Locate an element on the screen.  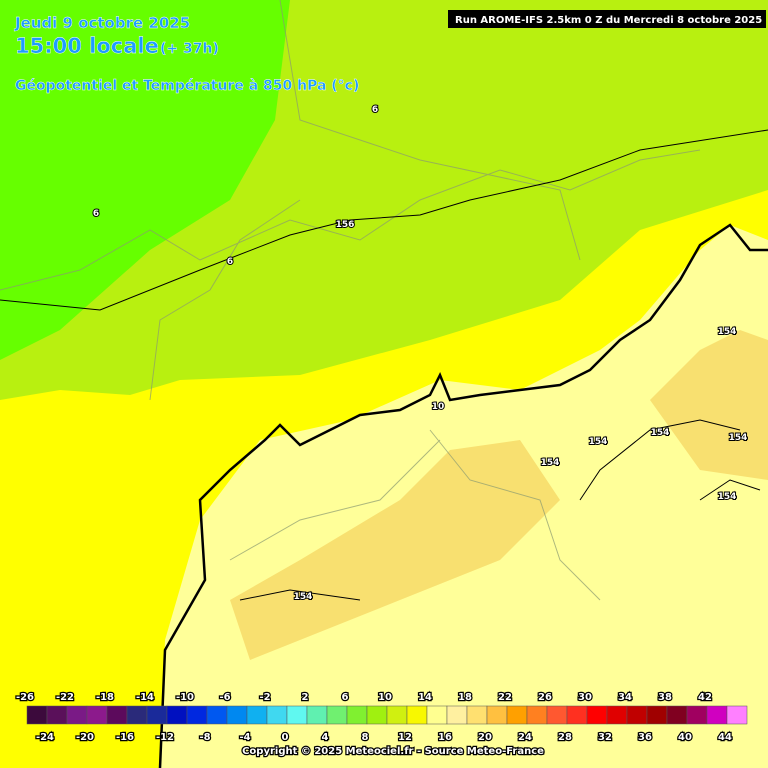
legend-label: -2 is located at coordinates (264, 697).